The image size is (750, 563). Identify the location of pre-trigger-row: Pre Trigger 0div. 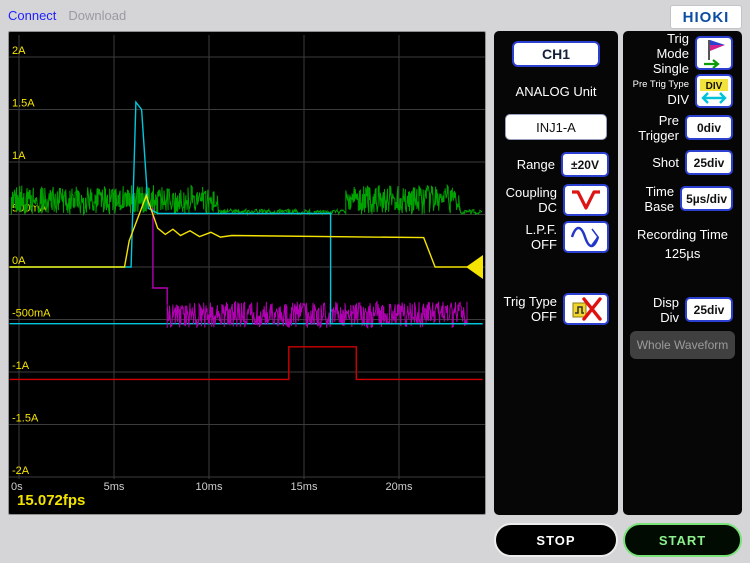
(682, 127).